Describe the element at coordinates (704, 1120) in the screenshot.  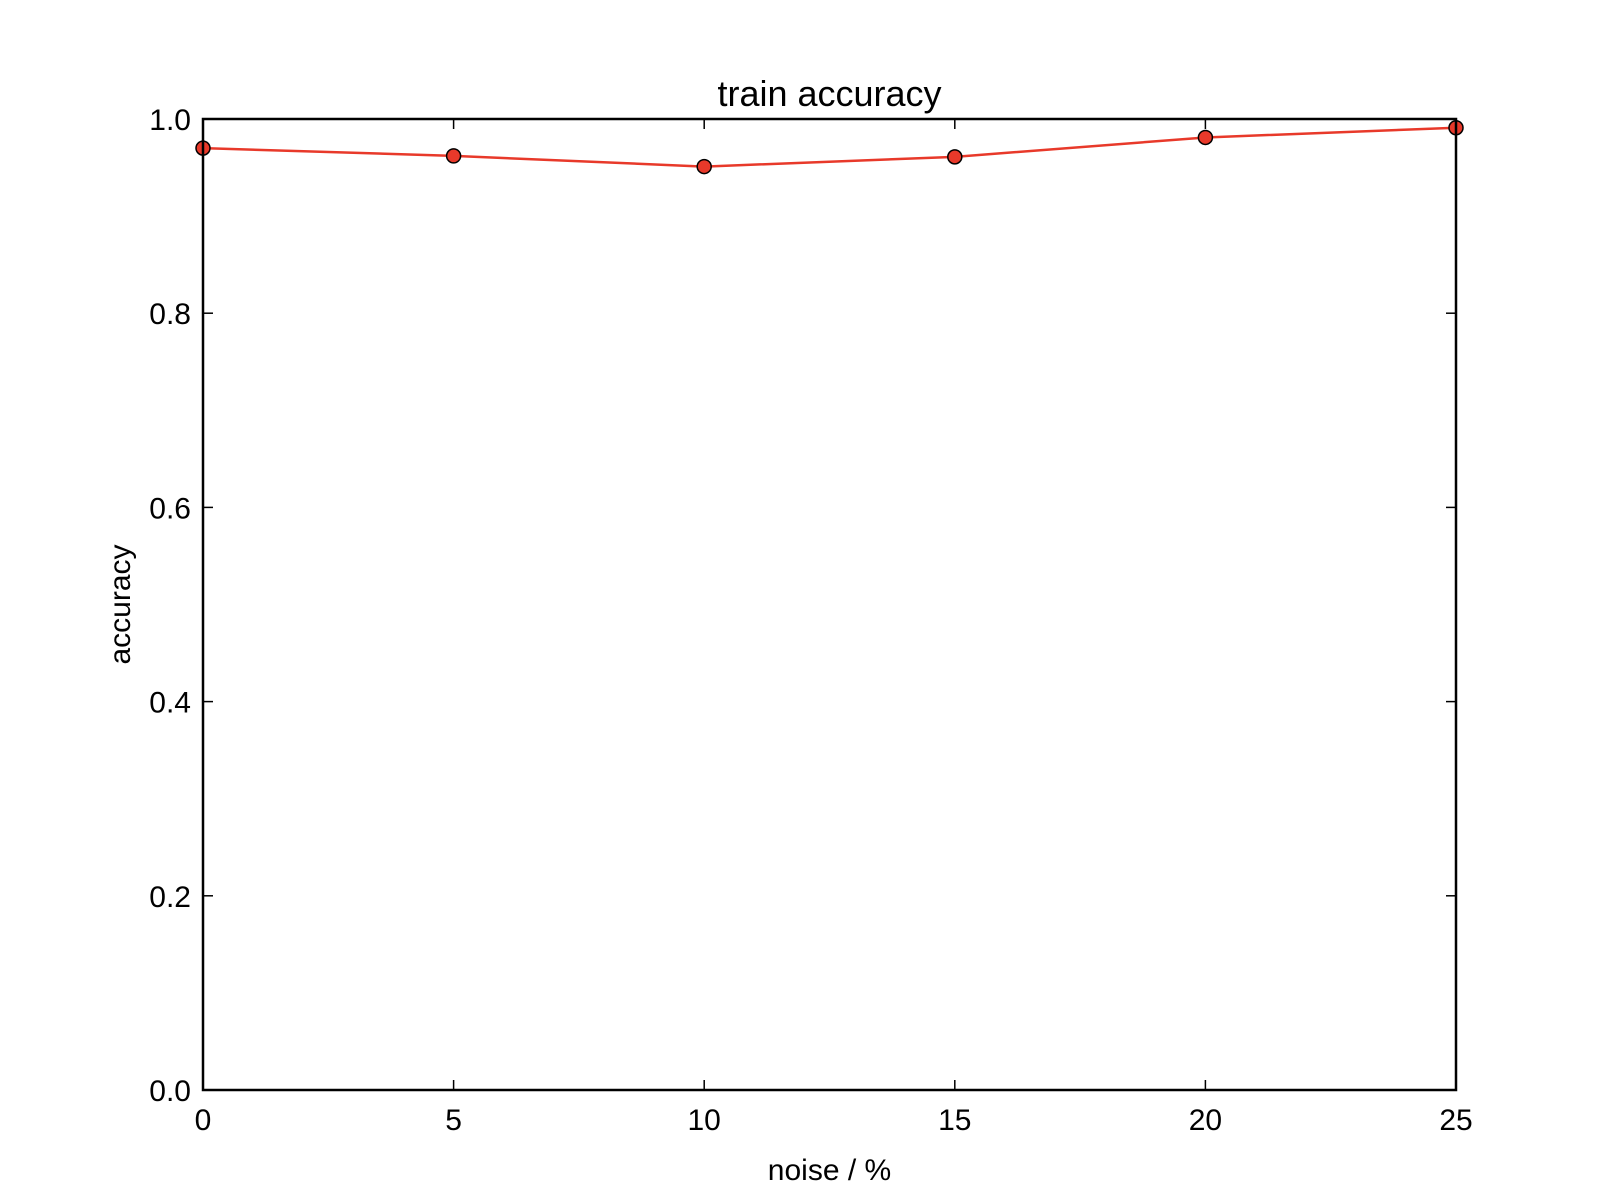
I see `x-tick-label: 10` at that location.